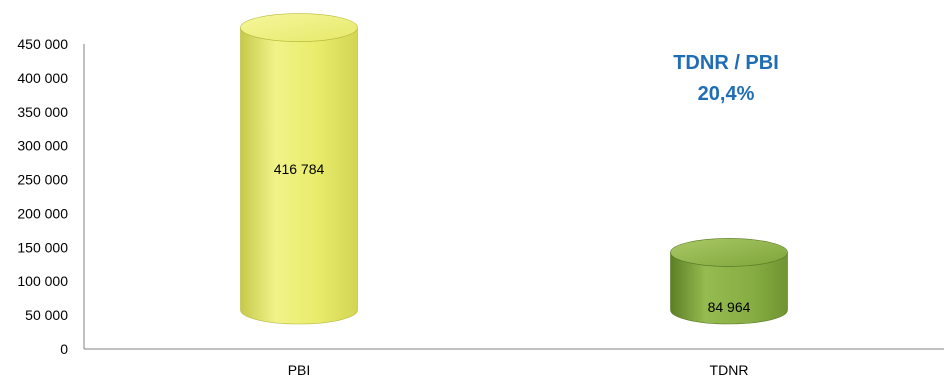 The image size is (949, 382). What do you see at coordinates (42, 213) in the screenshot?
I see `y-tick-label: 200 000` at bounding box center [42, 213].